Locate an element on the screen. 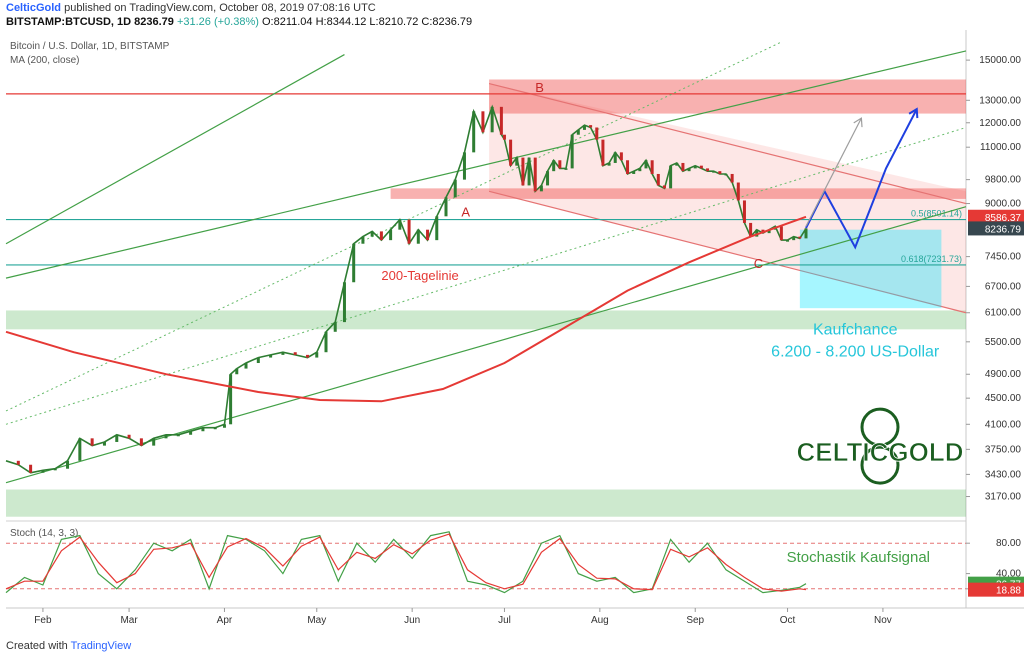 The height and width of the screenshot is (658, 1024). wave-label: A is located at coordinates (465, 211).